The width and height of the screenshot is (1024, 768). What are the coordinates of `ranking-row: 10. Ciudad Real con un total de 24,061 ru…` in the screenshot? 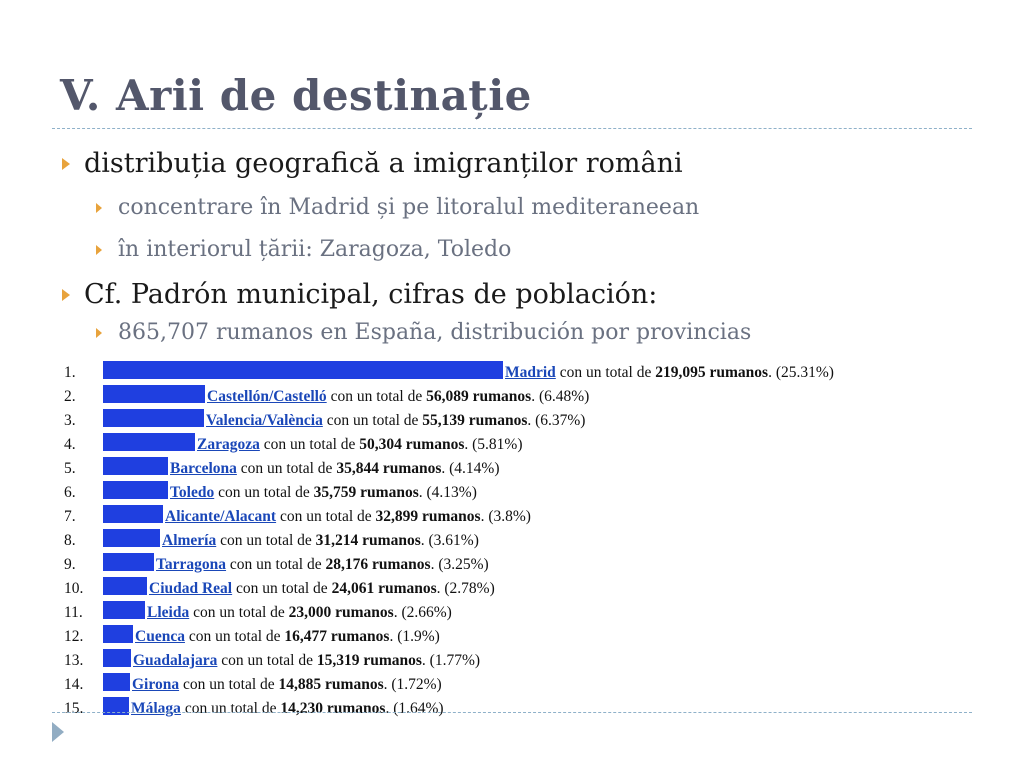 It's located at (514, 589).